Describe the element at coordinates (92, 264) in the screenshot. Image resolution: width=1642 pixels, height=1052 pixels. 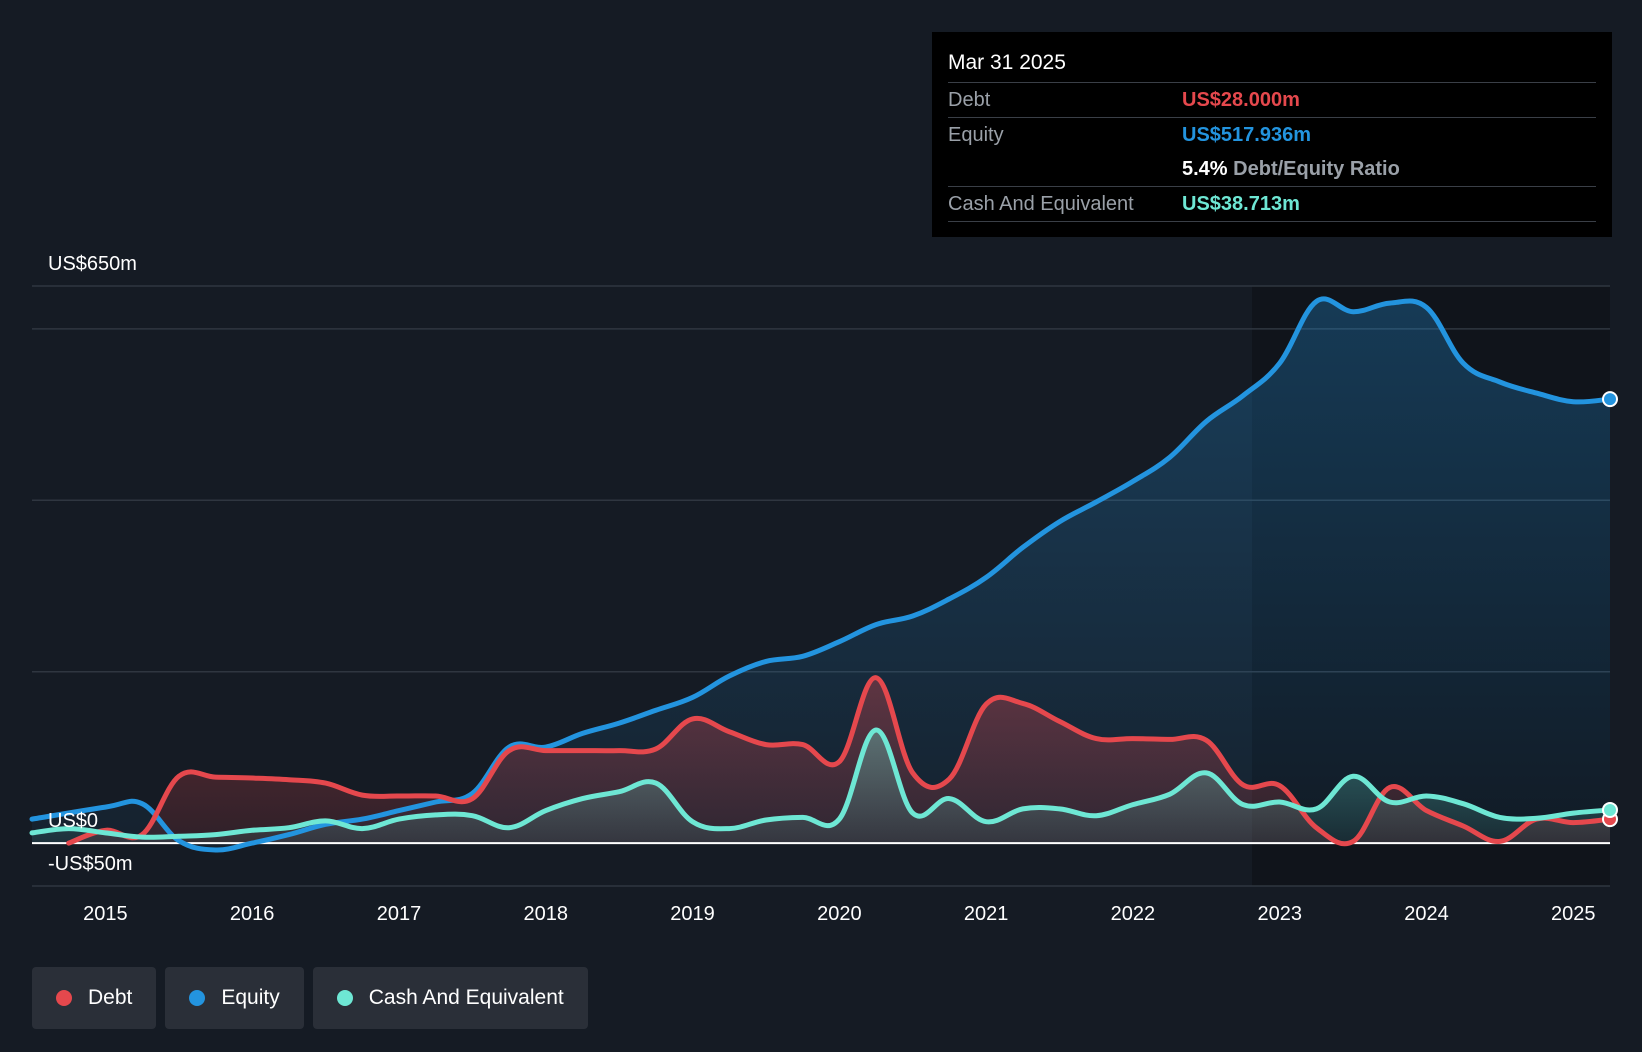
I see `y-label-top: US$650m` at that location.